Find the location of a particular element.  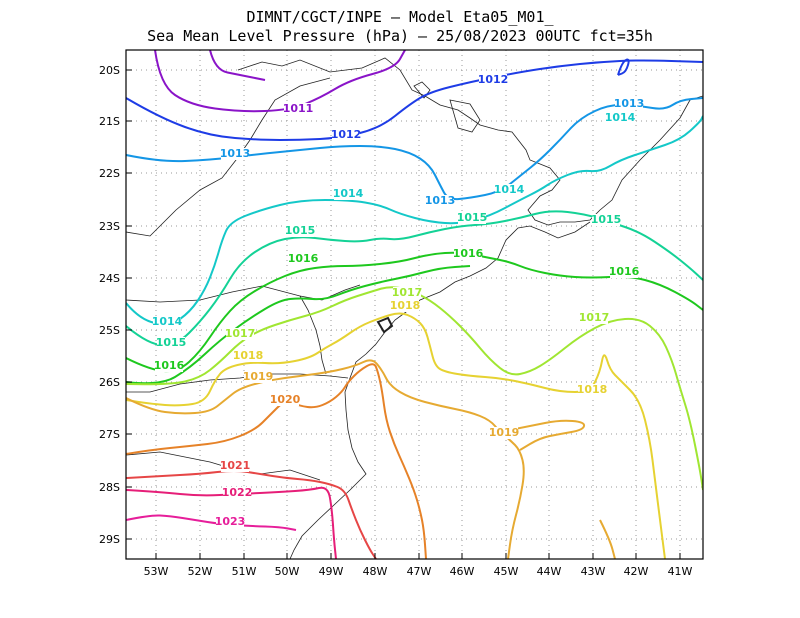

lake is located at coordinates (465, 116).